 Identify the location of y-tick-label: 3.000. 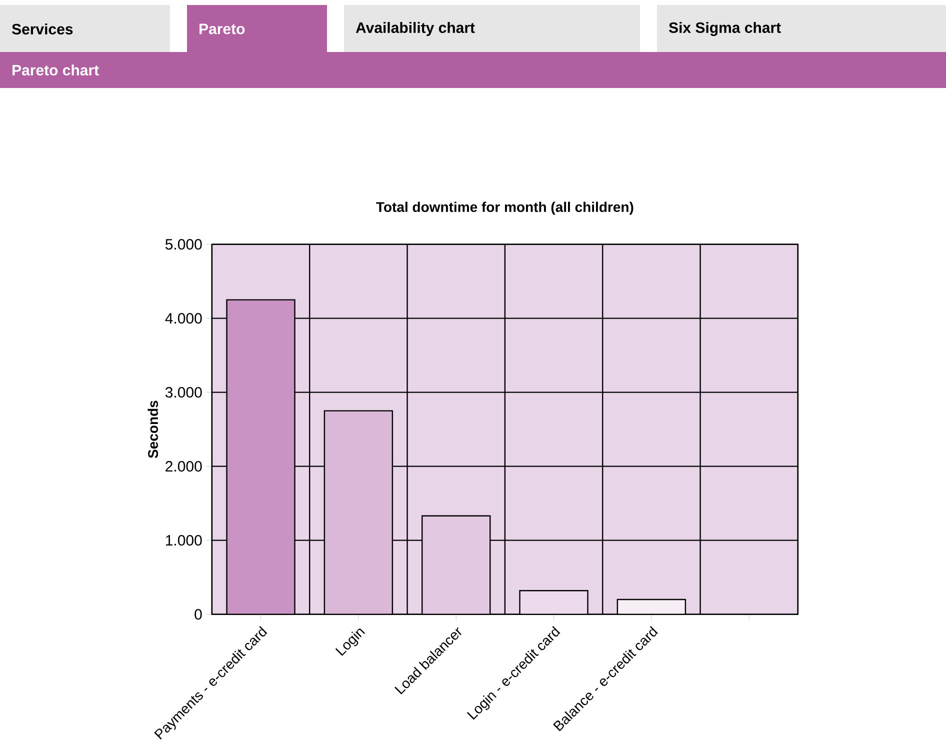
(183, 392).